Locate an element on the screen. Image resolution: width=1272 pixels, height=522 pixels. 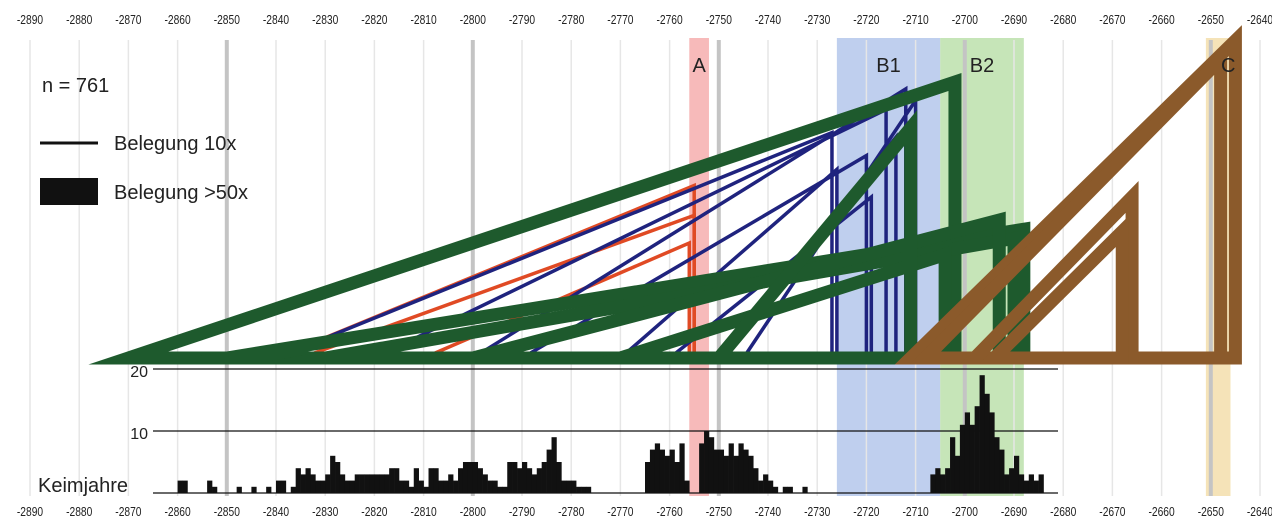
hist-tick-20: 20 is located at coordinates (139, 372).